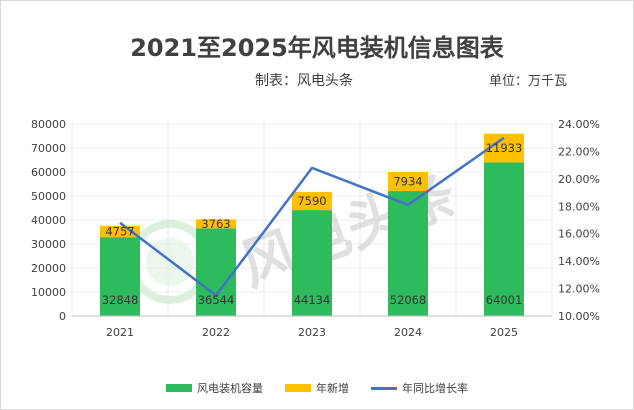  What do you see at coordinates (504, 332) in the screenshot?
I see `x-tick-label: 2025` at bounding box center [504, 332].